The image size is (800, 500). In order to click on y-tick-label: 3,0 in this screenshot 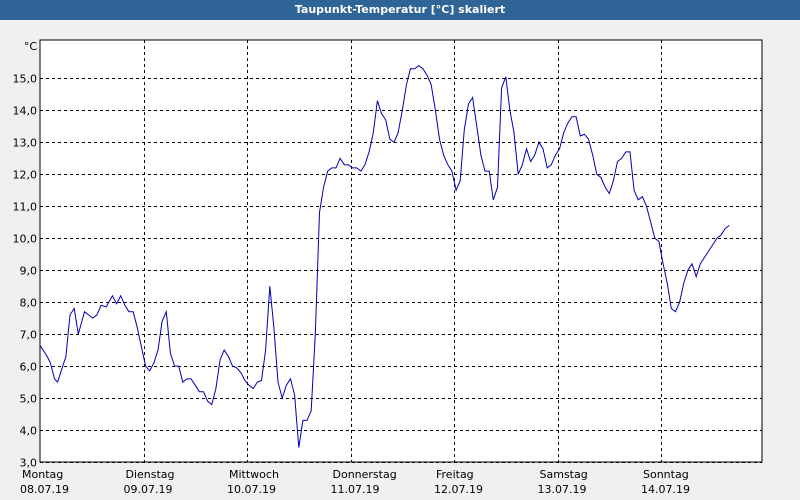, I will do `click(29, 463)`.